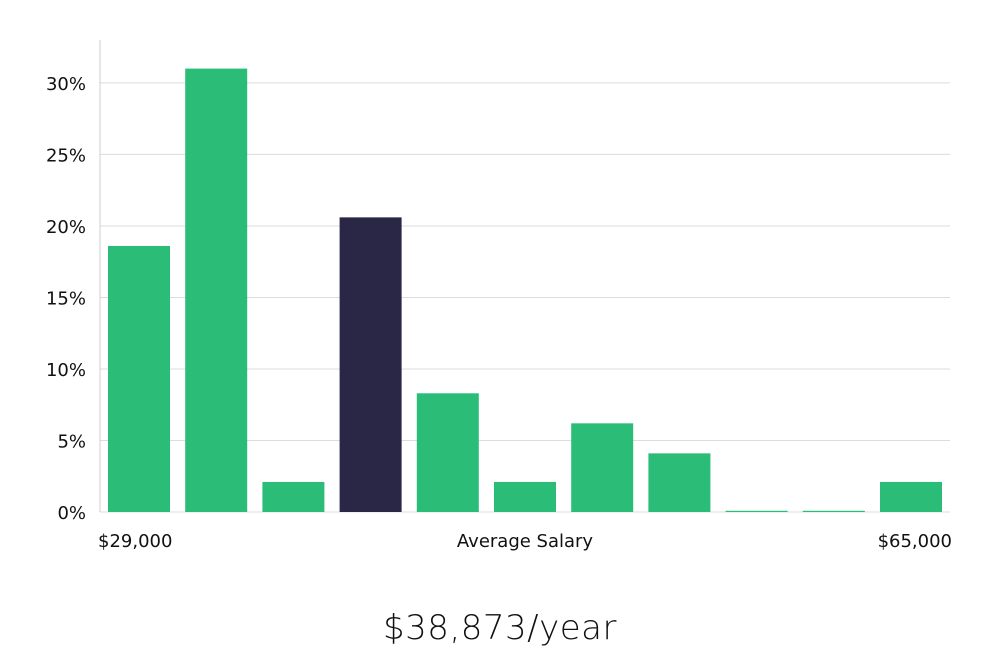  Describe the element at coordinates (66, 84) in the screenshot. I see `y-tick-label: 30%` at that location.